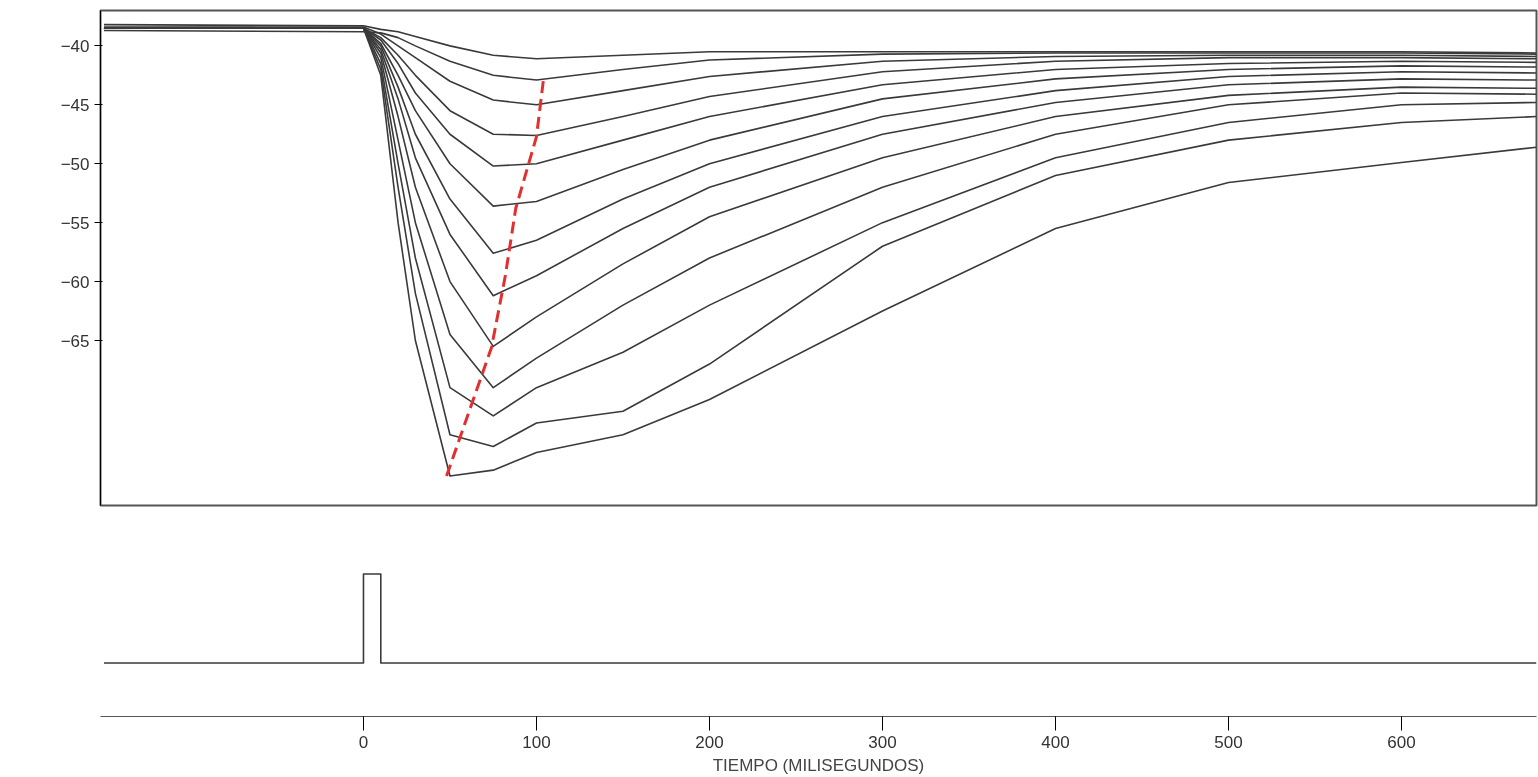 This screenshot has width=1538, height=777. I want to click on y-tick-label: −65, so click(75, 341).